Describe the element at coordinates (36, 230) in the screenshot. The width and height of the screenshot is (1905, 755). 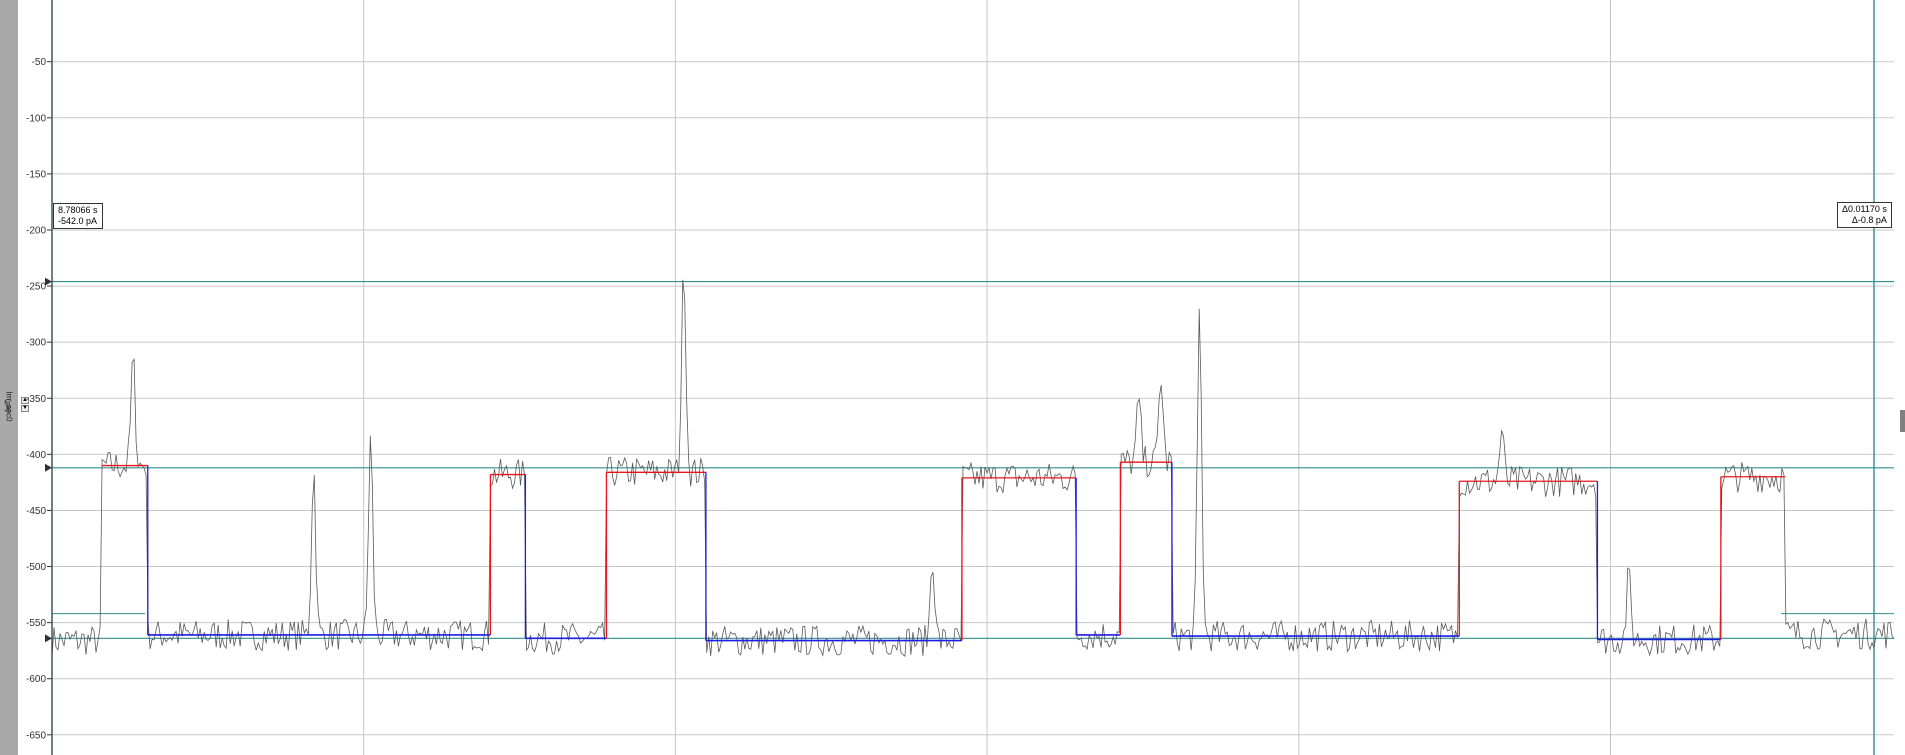
I see `y-tick-label: -200` at that location.